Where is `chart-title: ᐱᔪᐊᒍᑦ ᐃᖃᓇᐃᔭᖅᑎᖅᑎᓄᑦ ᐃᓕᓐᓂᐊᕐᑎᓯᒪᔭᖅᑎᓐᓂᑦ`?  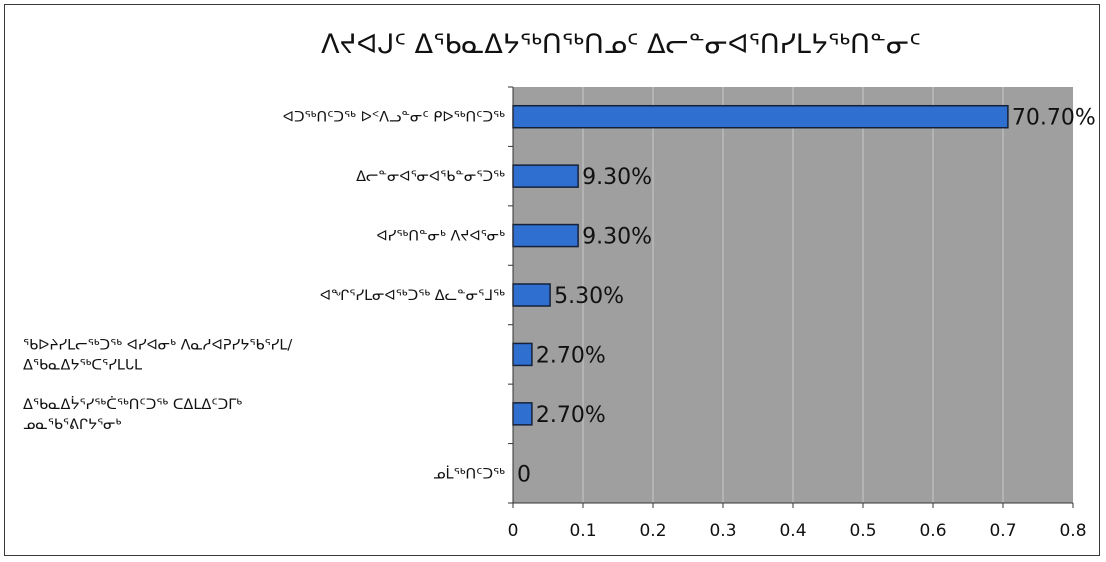 chart-title: ᐱᔪᐊᒍᑦ ᐃᖃᓇᐃᔭᖅᑎᖅᑎᓄᑦ ᐃᓕᓐᓂᐊᕐᑎᓯᒪᔭᖅᑎᓐᓂᑦ is located at coordinates (621, 44).